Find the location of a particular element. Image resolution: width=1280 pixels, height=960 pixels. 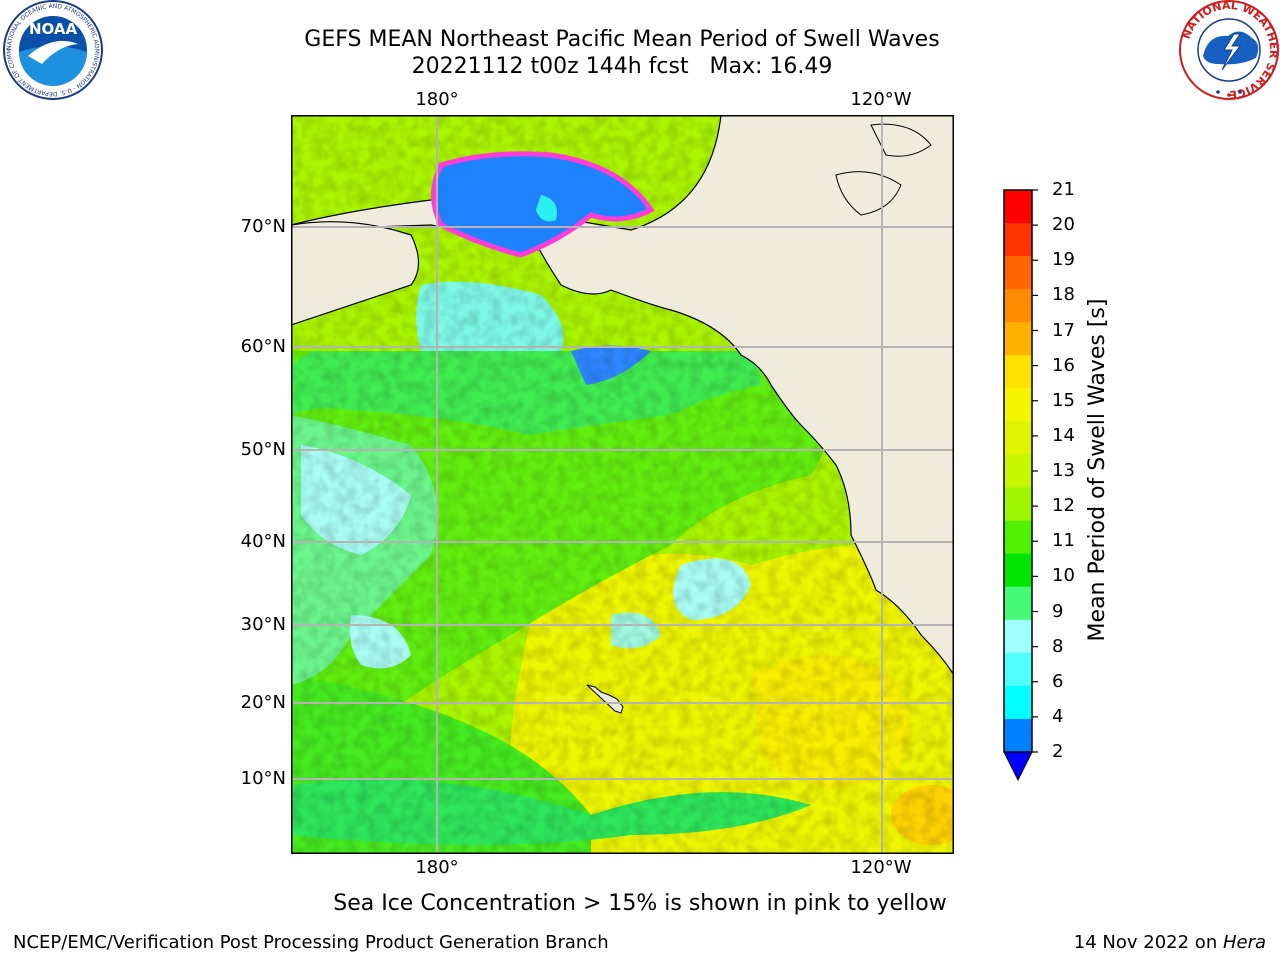

footer-machine: Hera is located at coordinates (1244, 942).